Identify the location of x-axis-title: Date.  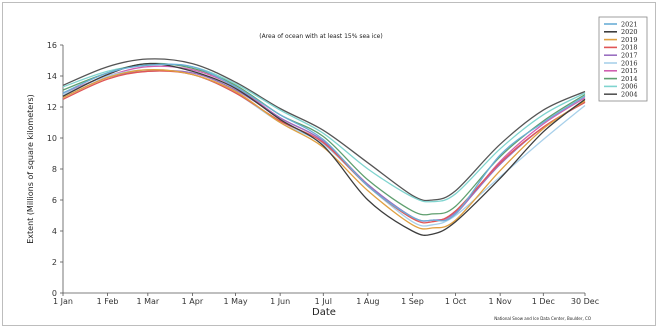
(324, 312).